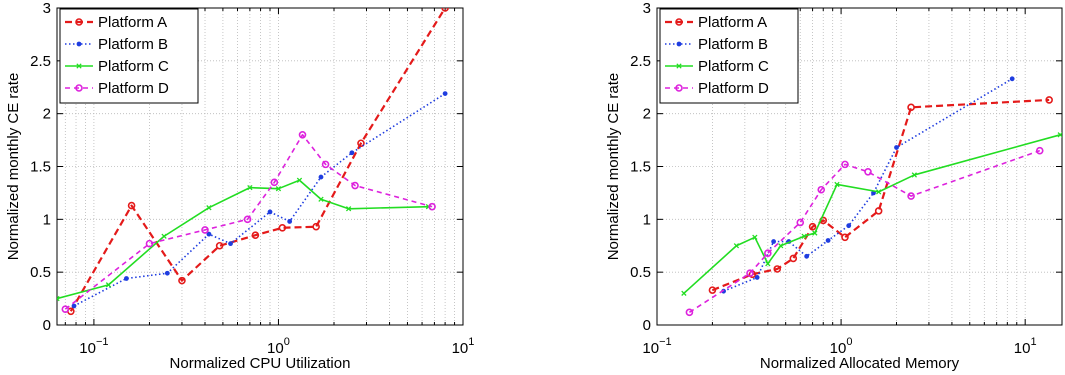  I want to click on legend-label-platform-b: Platform B, so click(733, 44).